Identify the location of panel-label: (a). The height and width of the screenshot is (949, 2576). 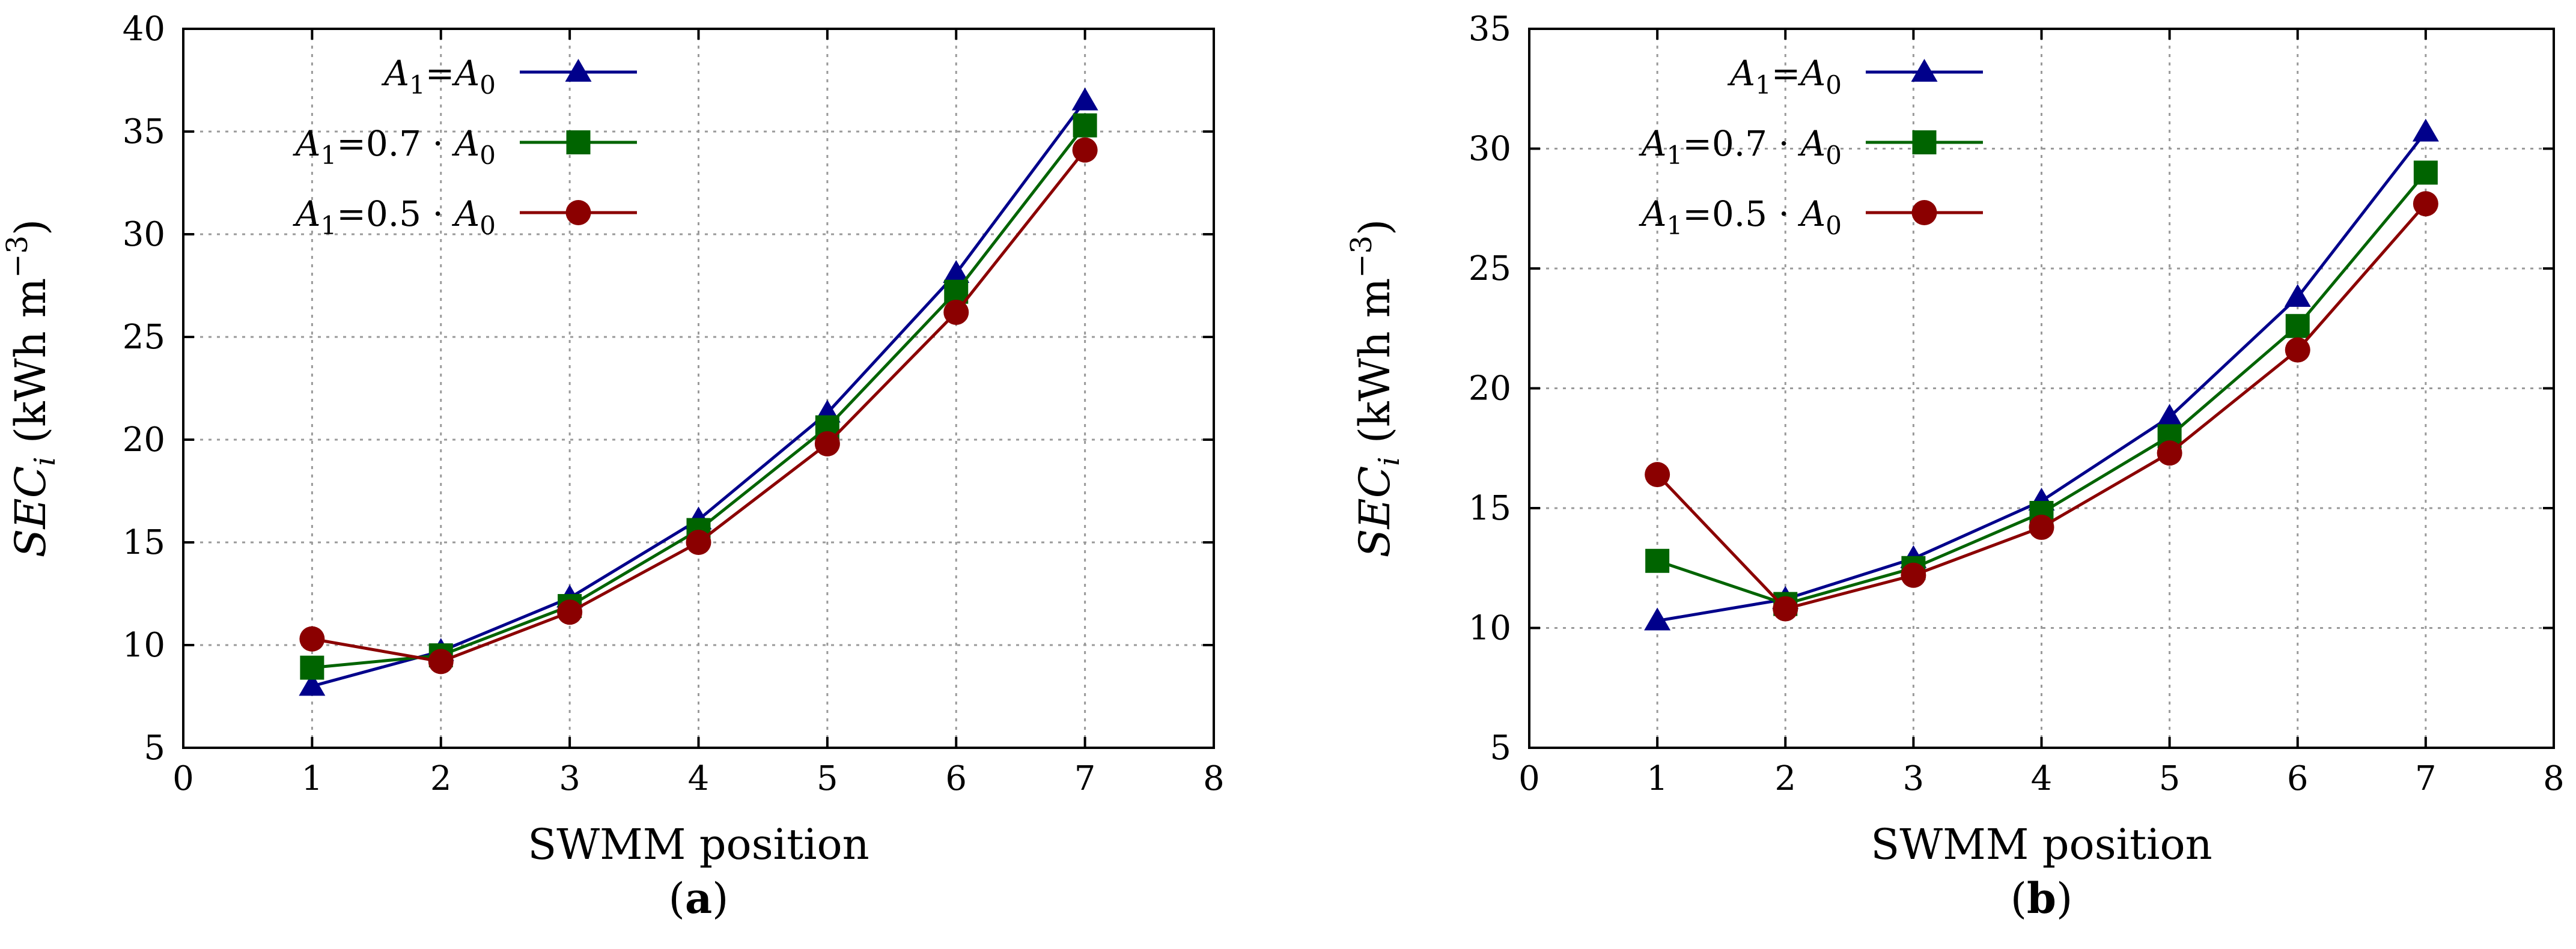
(699, 898).